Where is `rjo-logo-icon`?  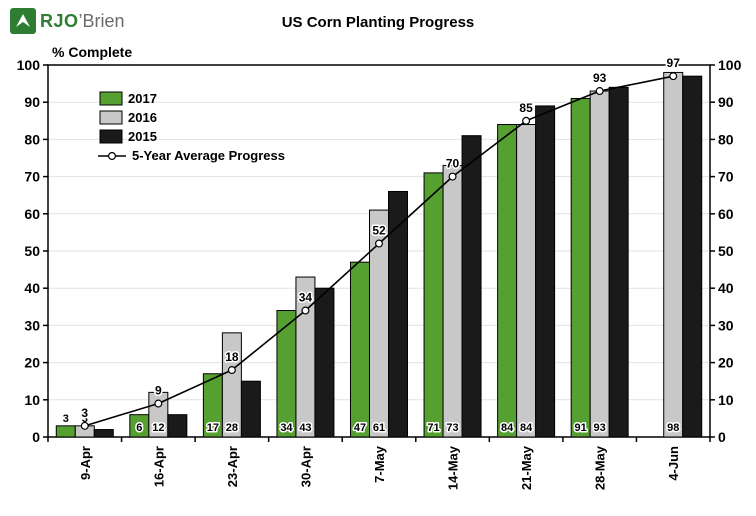
rjo-logo-icon is located at coordinates (23, 21).